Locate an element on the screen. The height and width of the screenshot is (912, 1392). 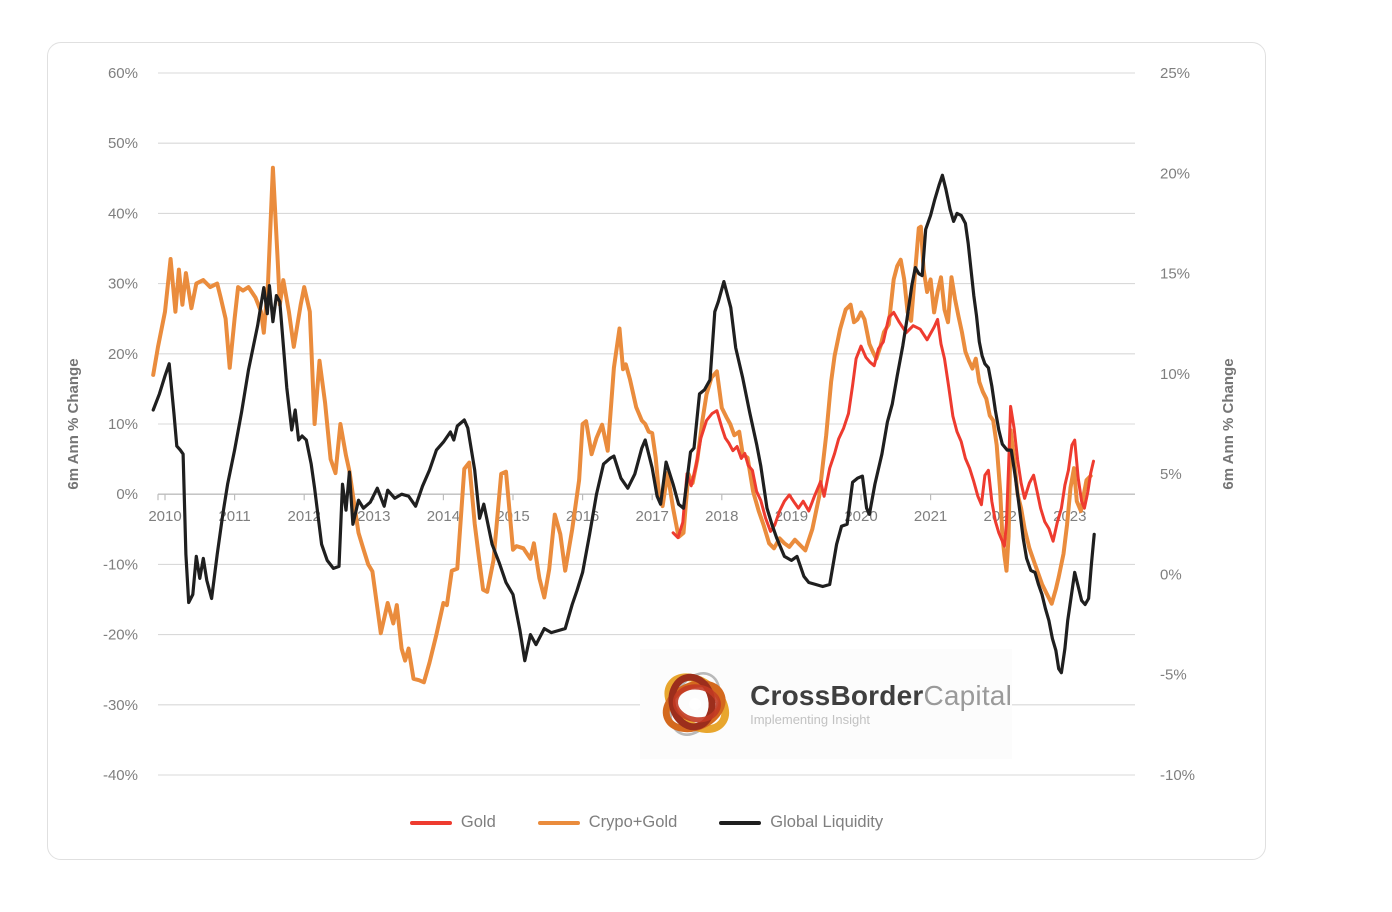
x-axis-tick-label: 2014 is located at coordinates (443, 516).